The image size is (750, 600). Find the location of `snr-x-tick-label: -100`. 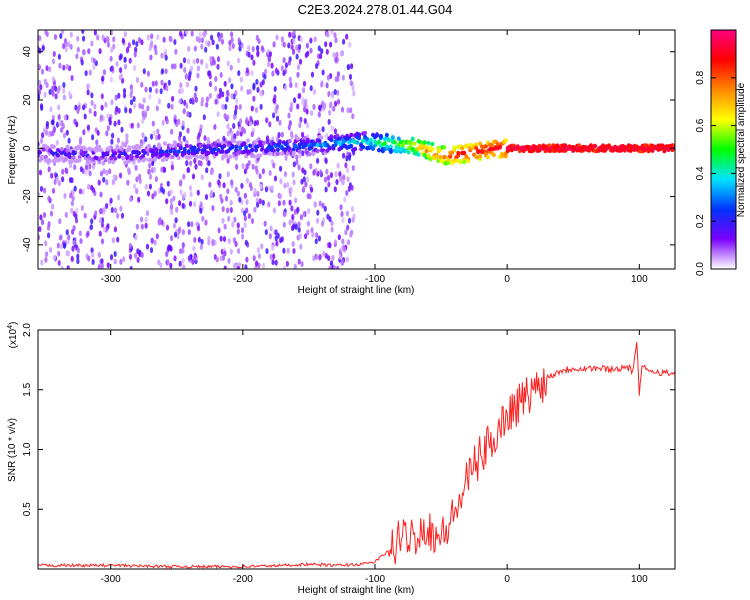

snr-x-tick-label: -100 is located at coordinates (375, 579).